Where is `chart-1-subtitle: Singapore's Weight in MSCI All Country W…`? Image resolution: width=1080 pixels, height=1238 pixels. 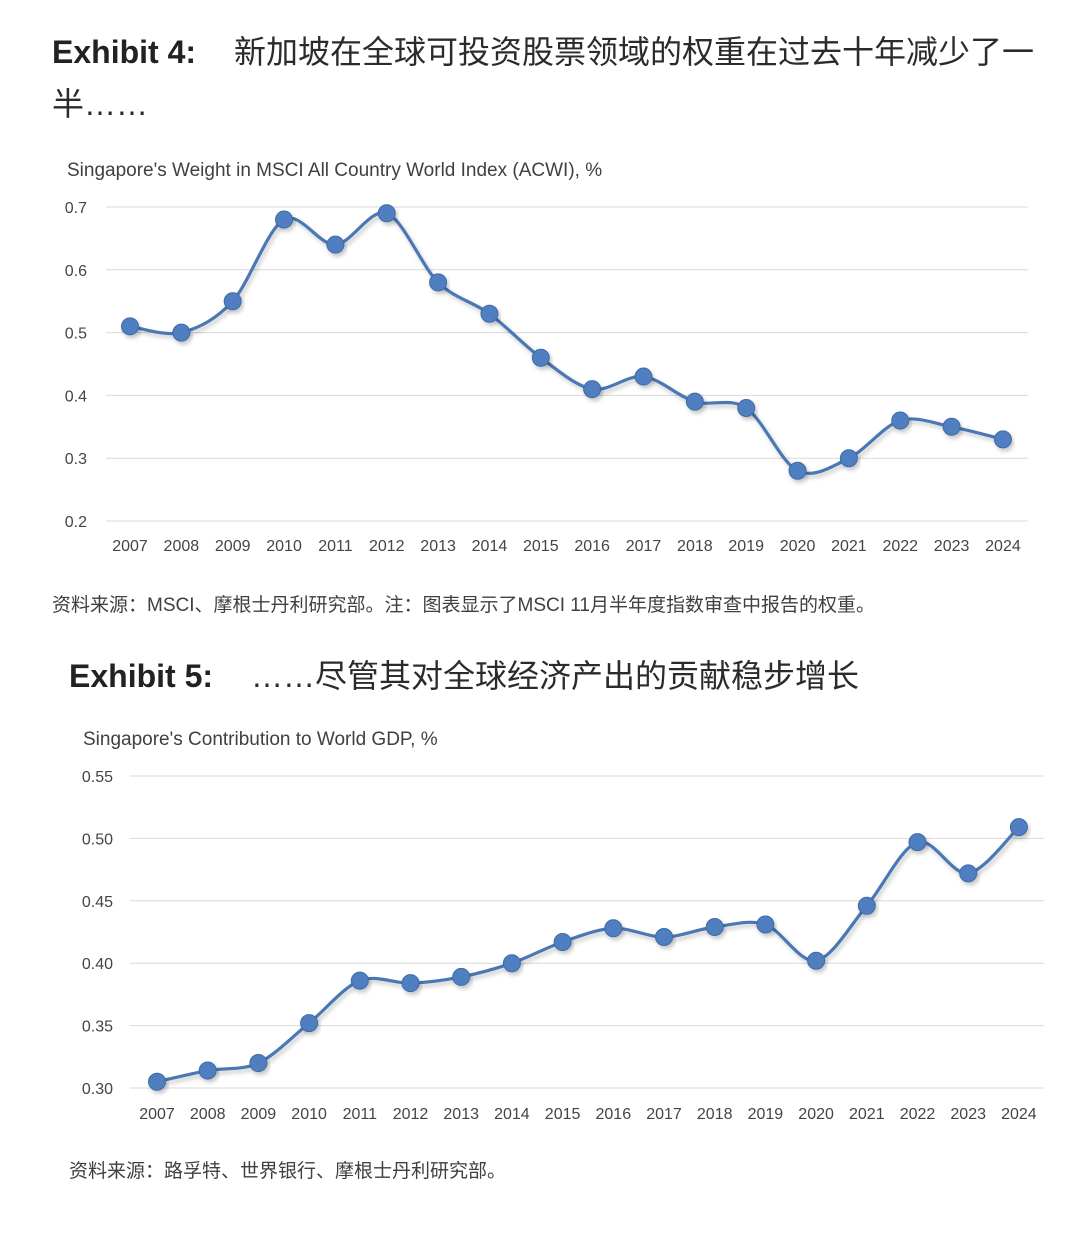
chart-1-subtitle: Singapore's Weight in MSCI All Country W… is located at coordinates (335, 170).